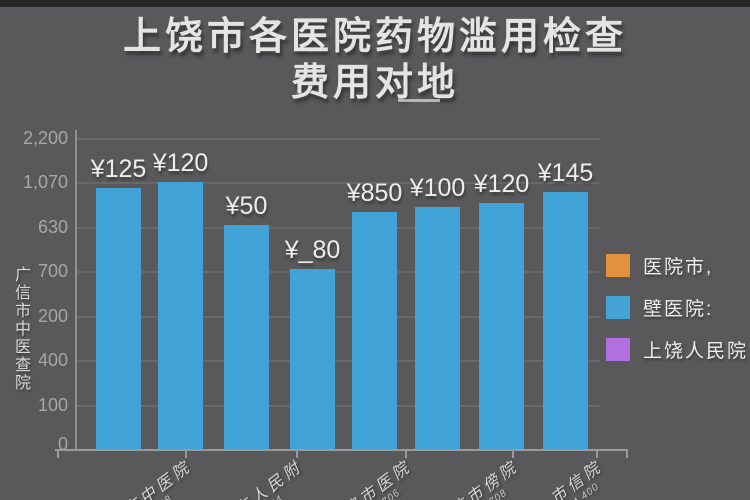 Image resolution: width=750 pixels, height=500 pixels. I want to click on y-axis-line, so click(76, 290).